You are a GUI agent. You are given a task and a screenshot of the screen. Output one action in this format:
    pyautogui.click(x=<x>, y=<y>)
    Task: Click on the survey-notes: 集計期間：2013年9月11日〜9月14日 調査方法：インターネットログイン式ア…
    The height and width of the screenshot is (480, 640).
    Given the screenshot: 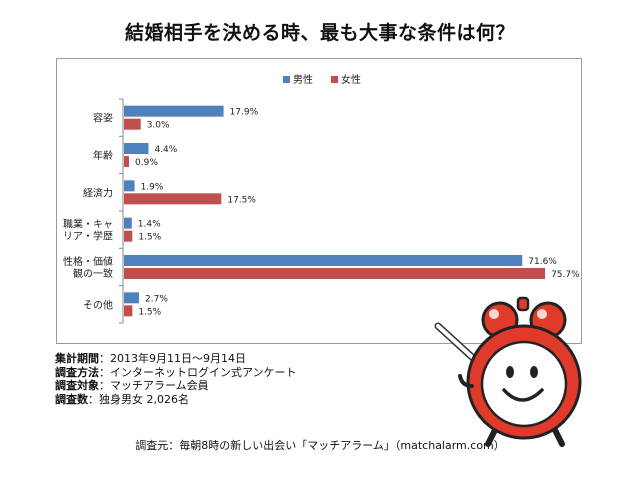 What is the action you would take?
    pyautogui.click(x=176, y=379)
    